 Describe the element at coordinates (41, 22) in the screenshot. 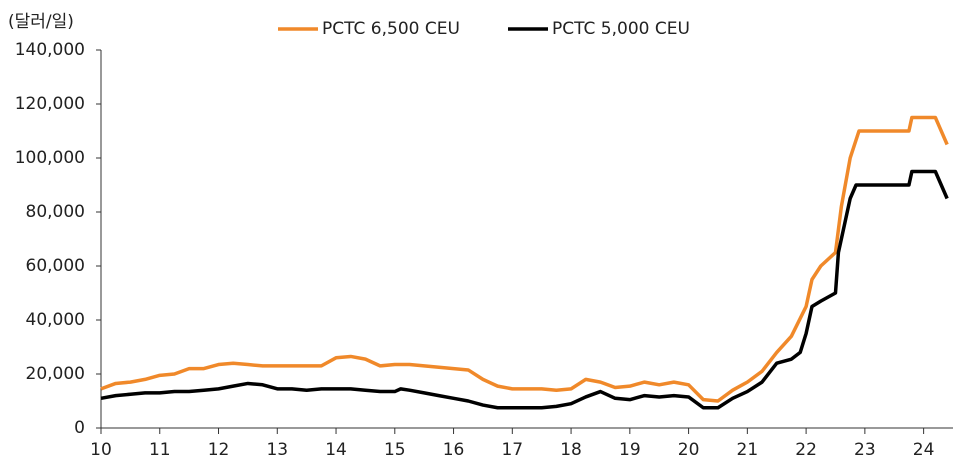

I see `y-axis-label: (달러/일)` at that location.